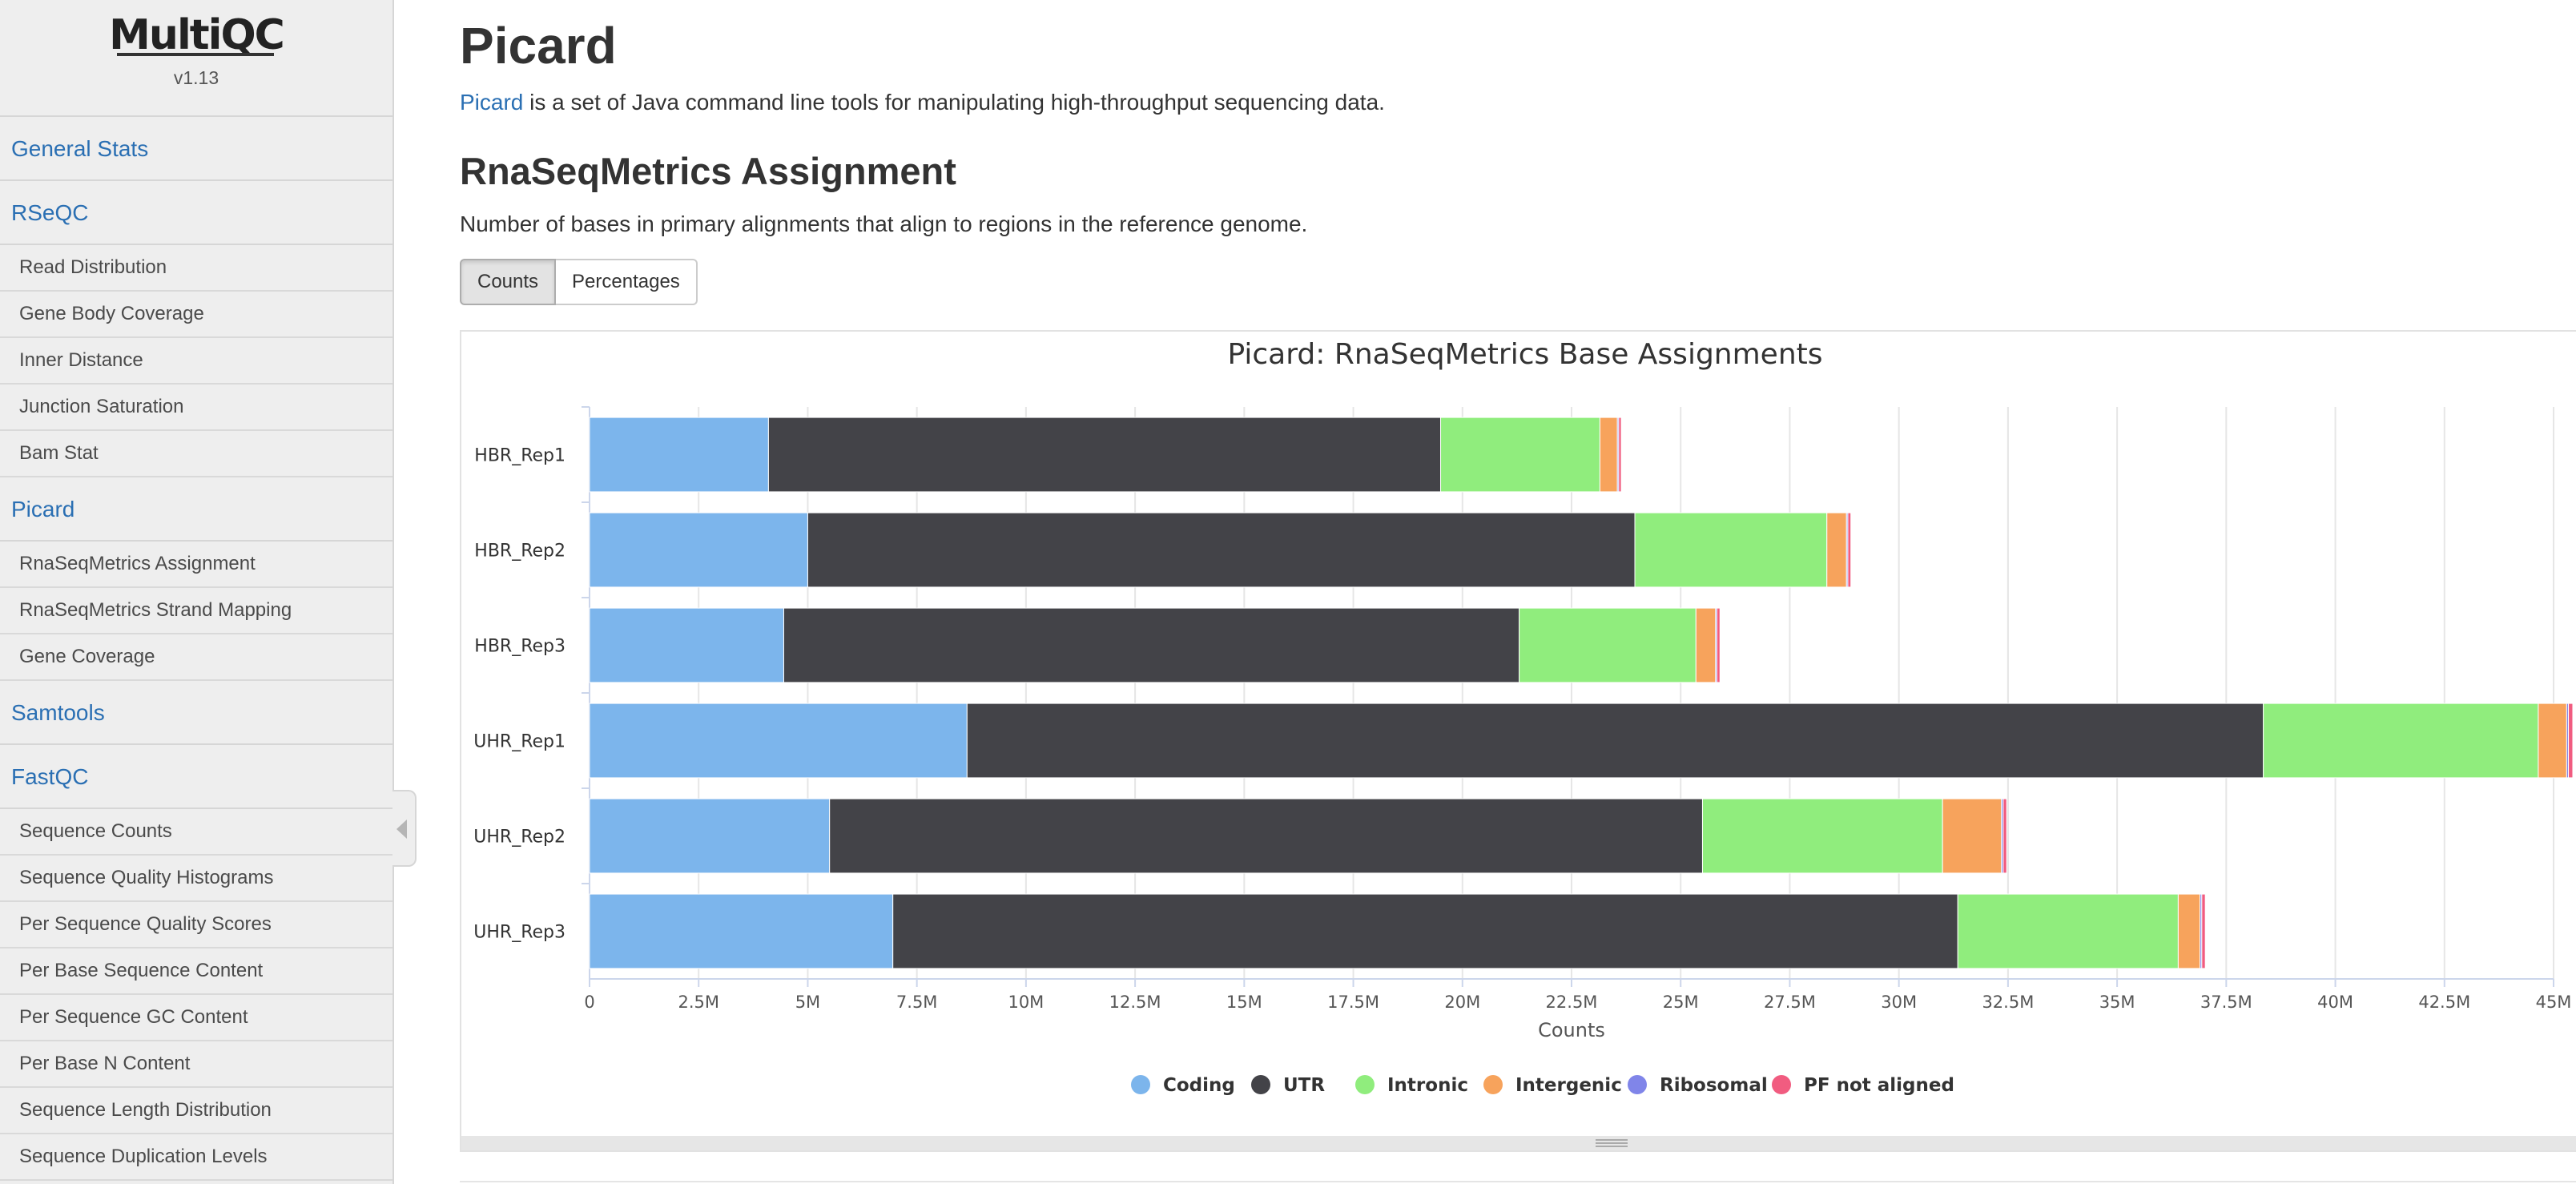 The height and width of the screenshot is (1184, 2576). I want to click on sidebar-item-junction-saturation: Junction Saturation, so click(196, 408).